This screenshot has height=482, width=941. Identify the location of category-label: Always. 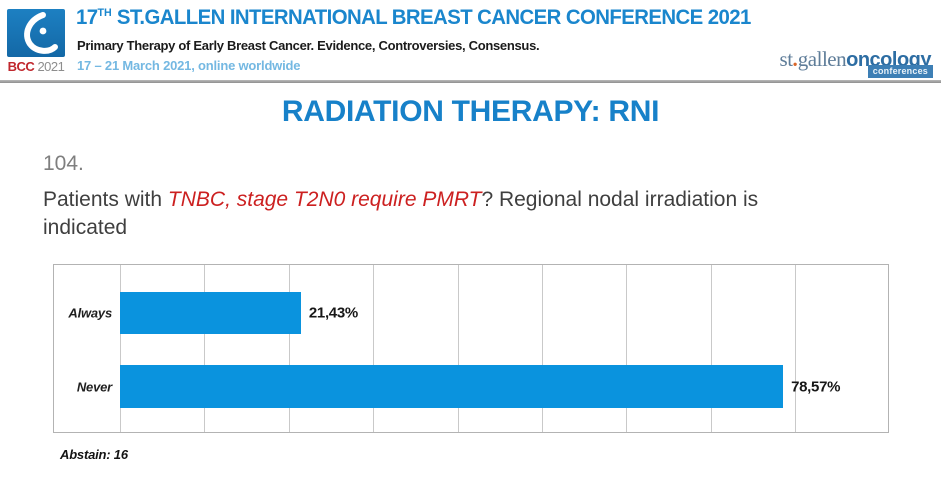
(90, 313).